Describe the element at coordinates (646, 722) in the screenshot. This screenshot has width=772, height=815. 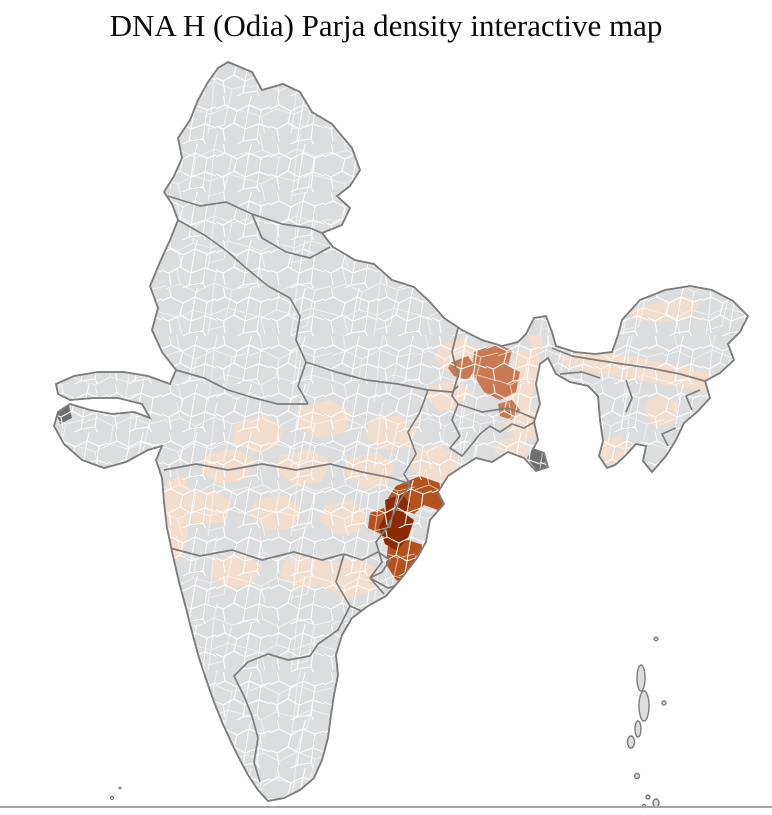
I see `andaman-nicobar-islands` at that location.